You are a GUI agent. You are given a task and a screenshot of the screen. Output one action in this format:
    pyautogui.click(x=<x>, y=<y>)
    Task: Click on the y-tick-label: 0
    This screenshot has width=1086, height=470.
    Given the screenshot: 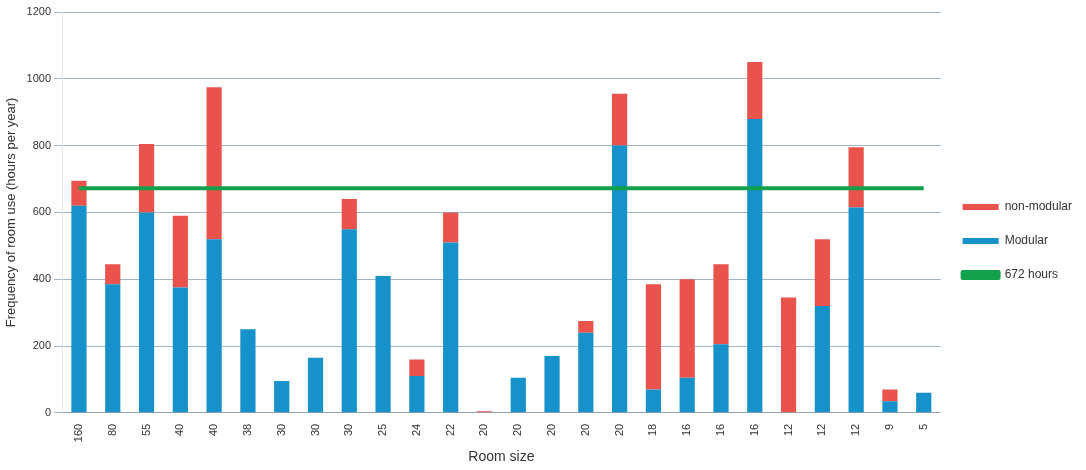 What is the action you would take?
    pyautogui.click(x=48, y=411)
    